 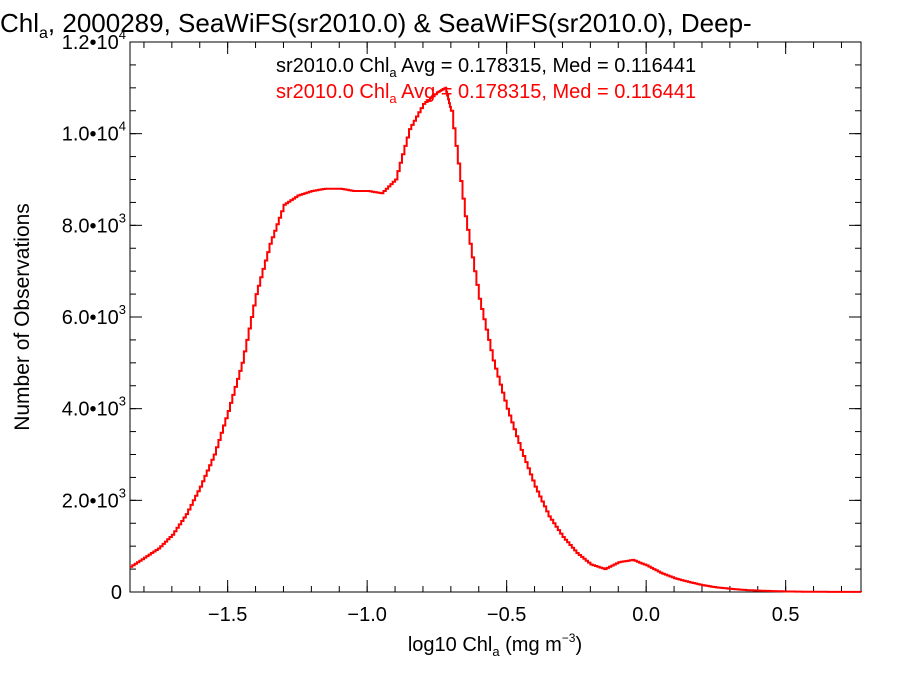 What do you see at coordinates (94, 498) in the screenshot?
I see `y-tick-label: 2.0•103` at bounding box center [94, 498].